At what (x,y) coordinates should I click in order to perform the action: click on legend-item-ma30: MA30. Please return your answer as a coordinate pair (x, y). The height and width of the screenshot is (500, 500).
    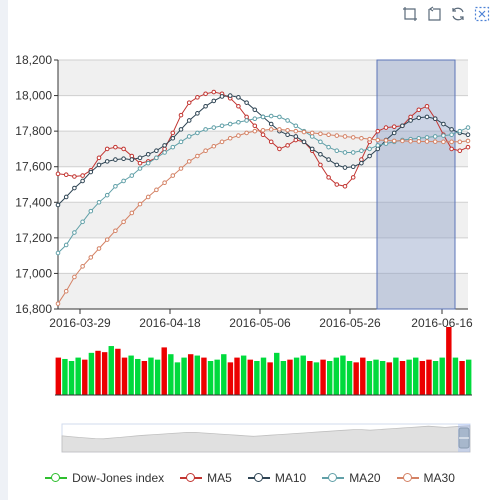
    Looking at the image, I should click on (425, 478).